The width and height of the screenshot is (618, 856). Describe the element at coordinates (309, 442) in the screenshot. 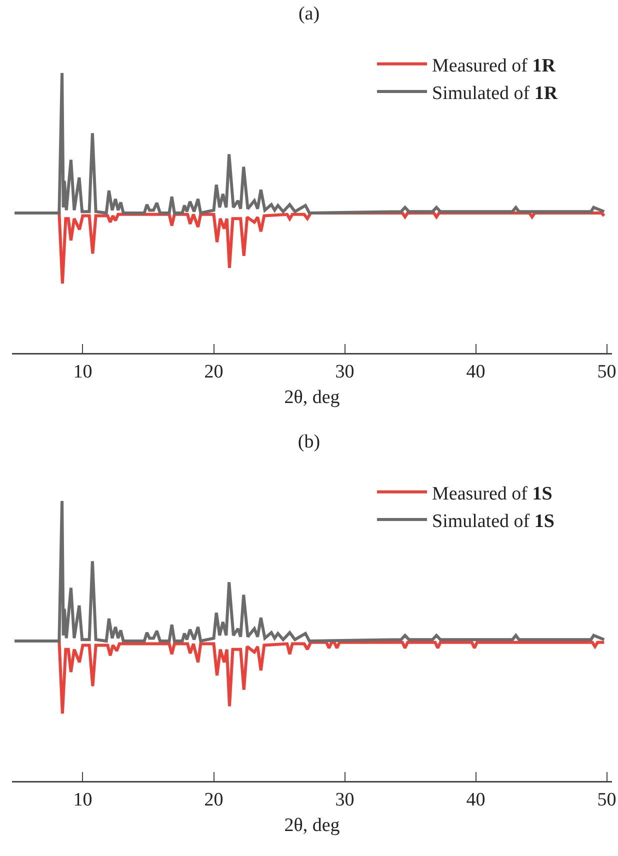

I see `chart-title: (b)` at that location.